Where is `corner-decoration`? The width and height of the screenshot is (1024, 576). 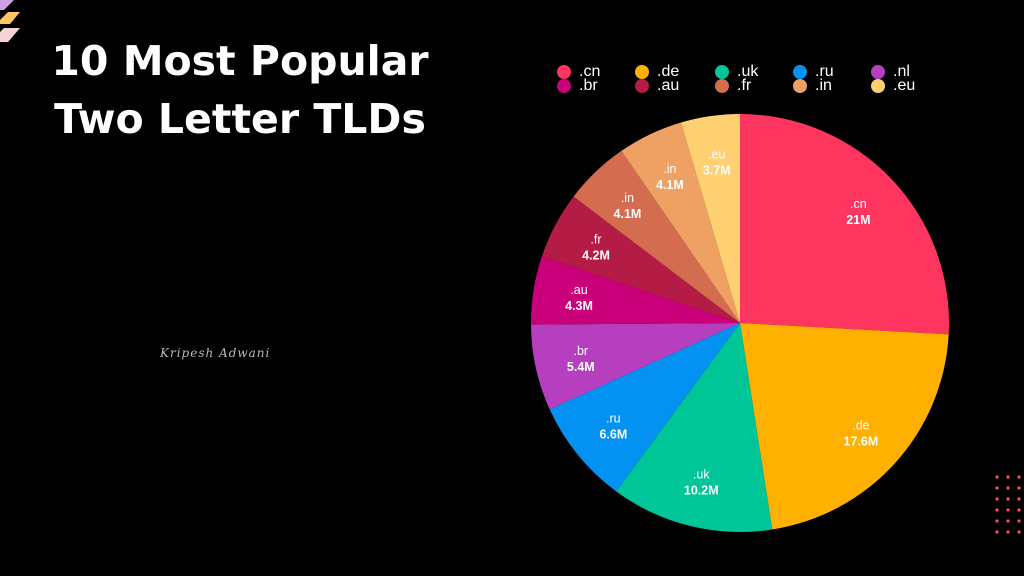
corner-decoration is located at coordinates (10, 21).